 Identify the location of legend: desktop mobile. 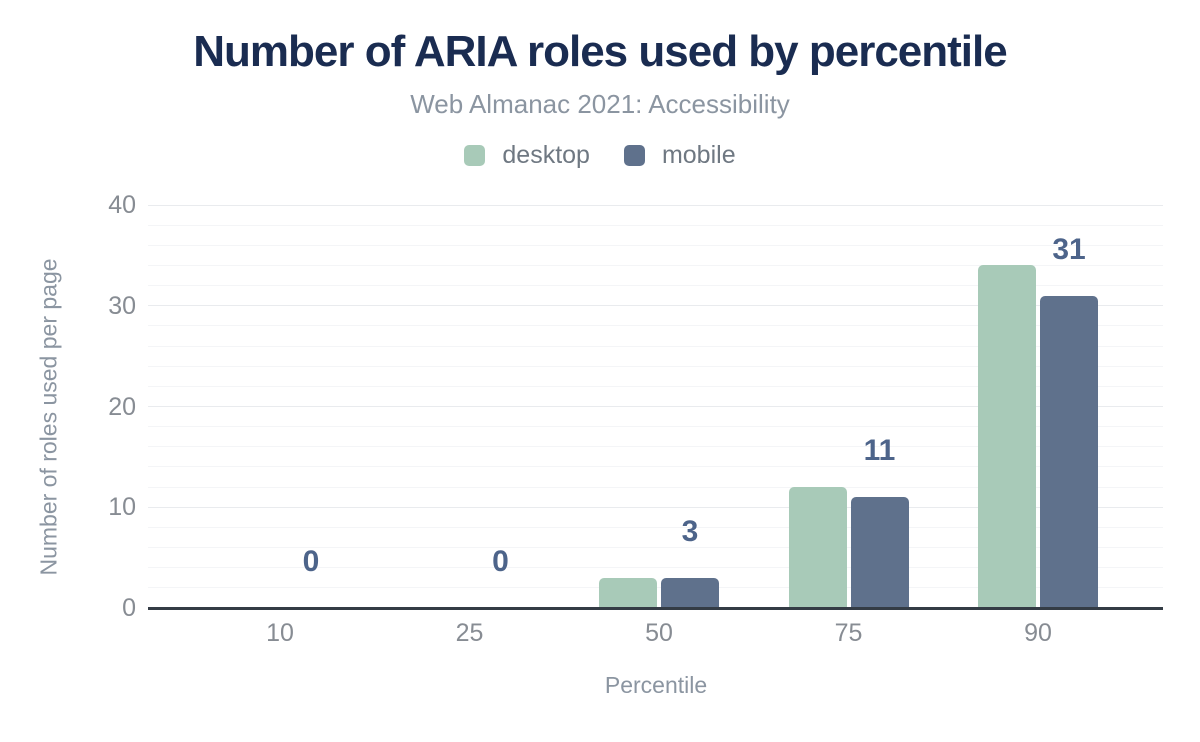
(600, 155).